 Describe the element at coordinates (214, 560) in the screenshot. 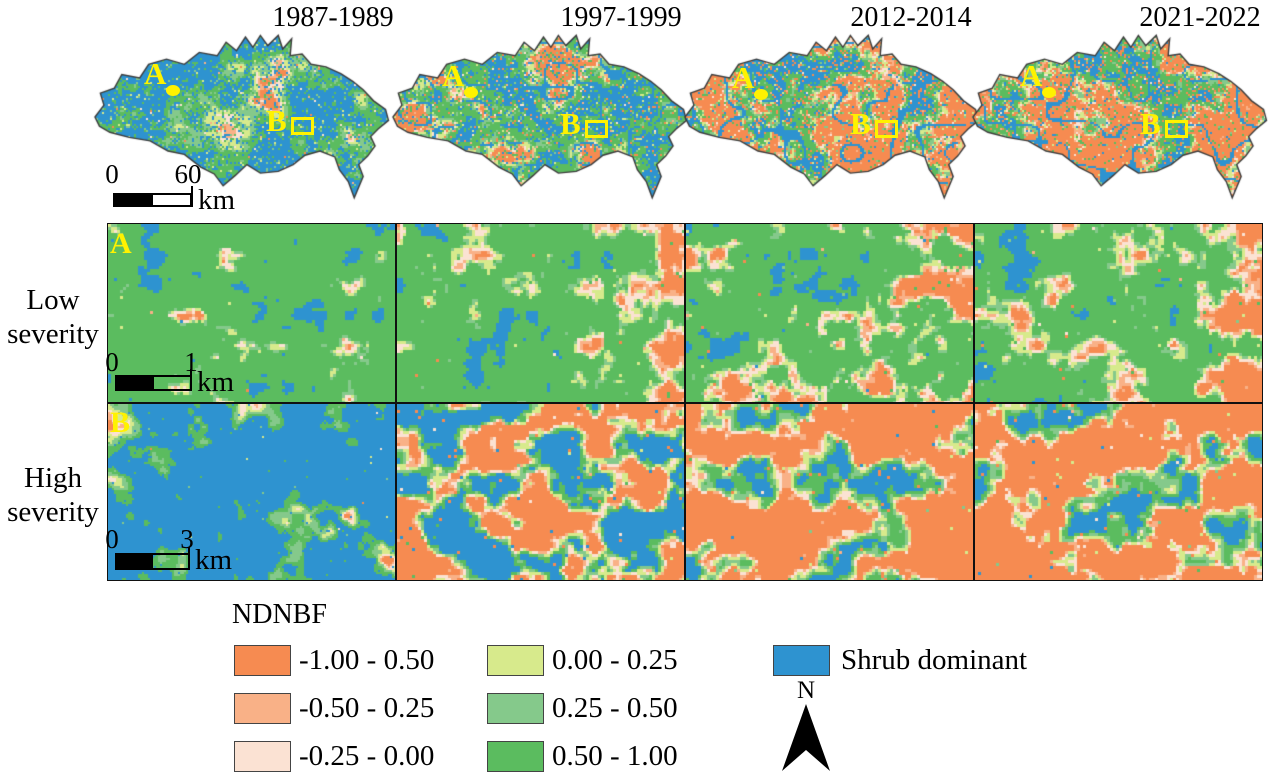

I see `high-scalebar-unit: km` at that location.